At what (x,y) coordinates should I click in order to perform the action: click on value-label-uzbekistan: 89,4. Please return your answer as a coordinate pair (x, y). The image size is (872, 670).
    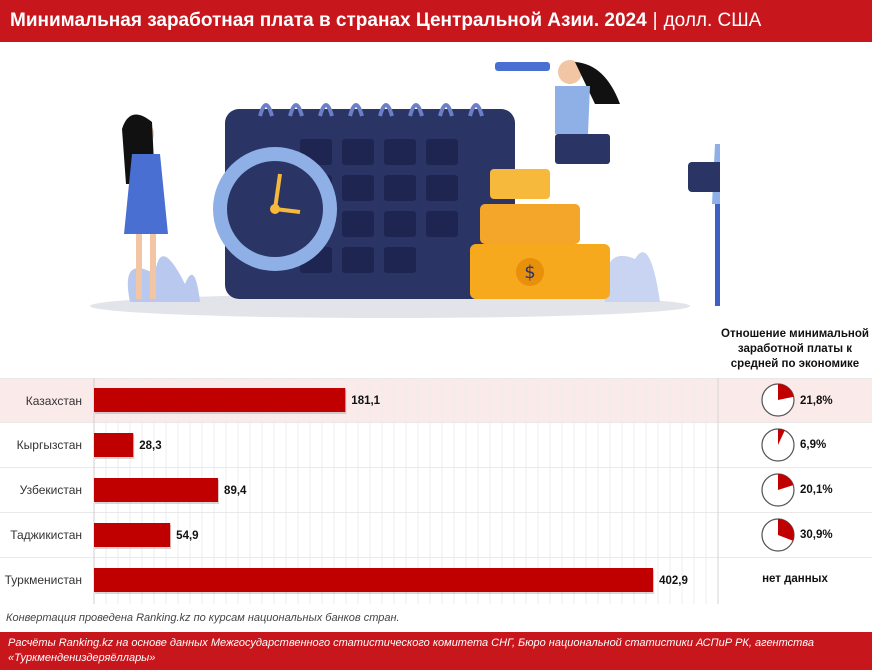
    Looking at the image, I should click on (235, 491).